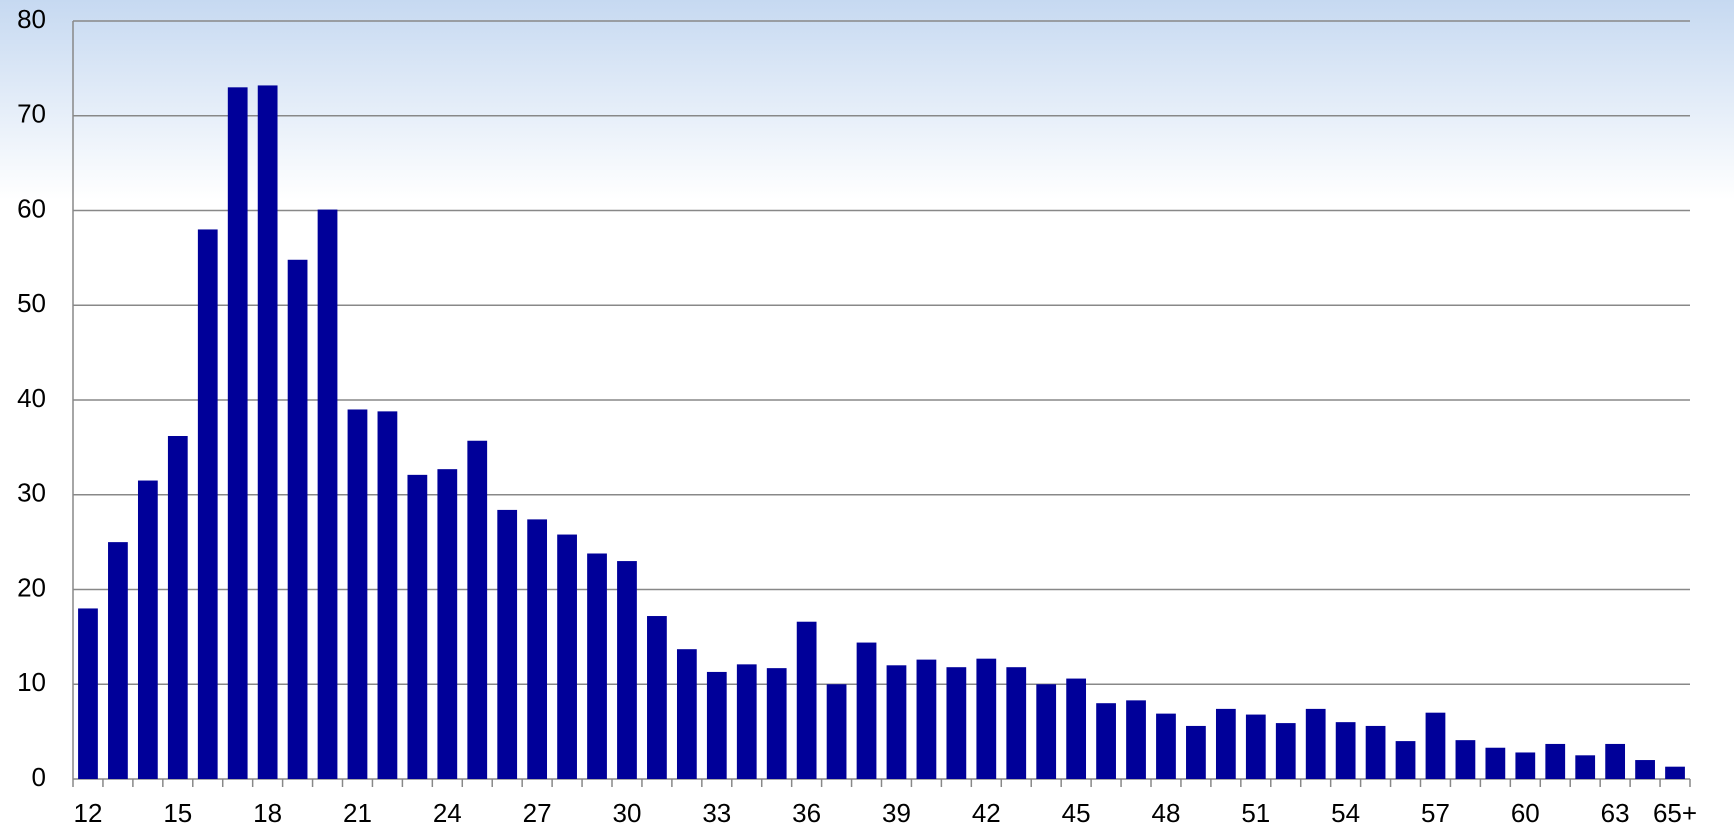  I want to click on y-tick-label: 30, so click(31, 493).